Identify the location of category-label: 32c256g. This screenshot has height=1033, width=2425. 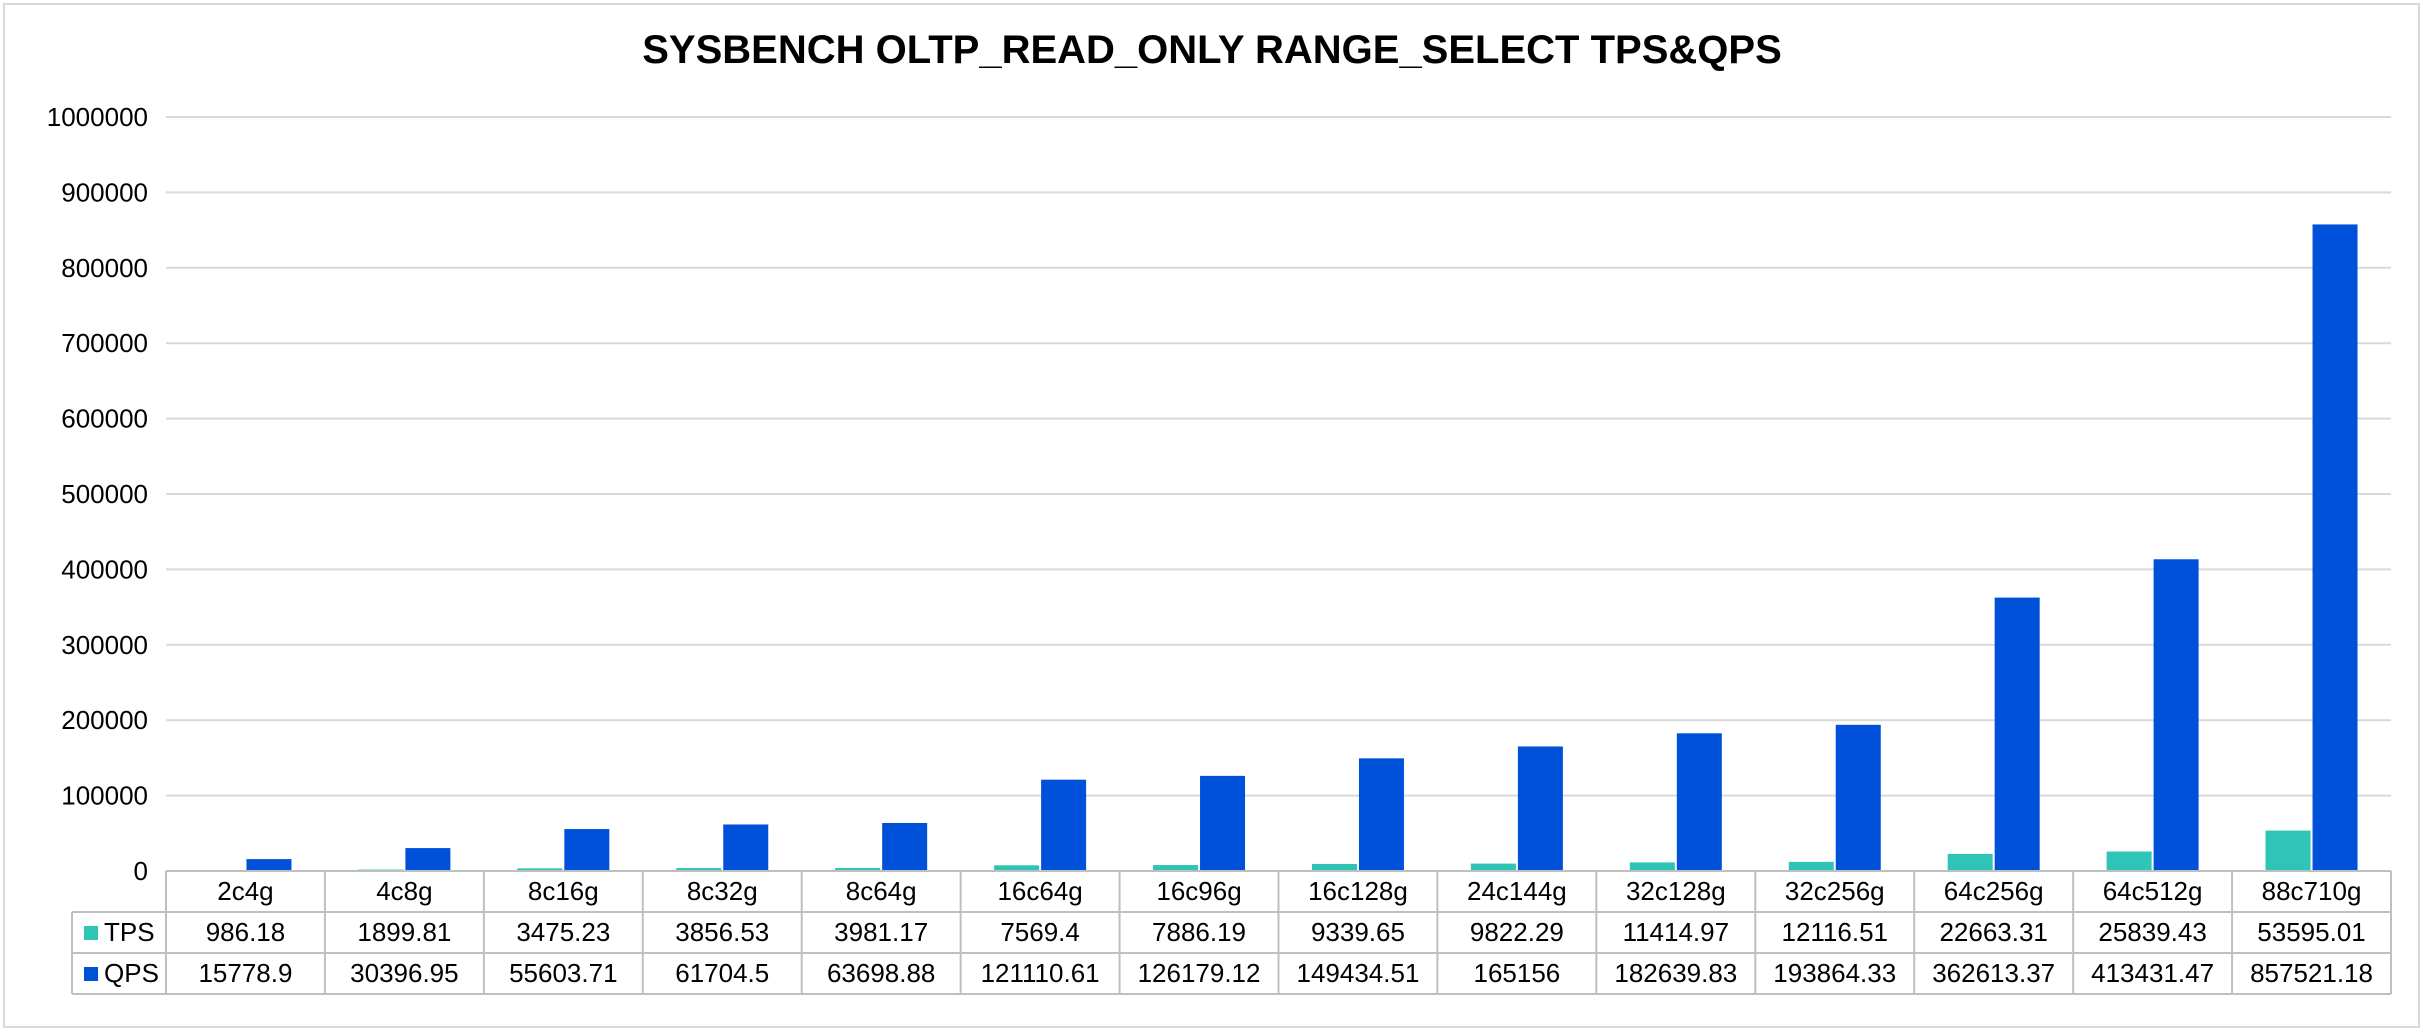
(1835, 891).